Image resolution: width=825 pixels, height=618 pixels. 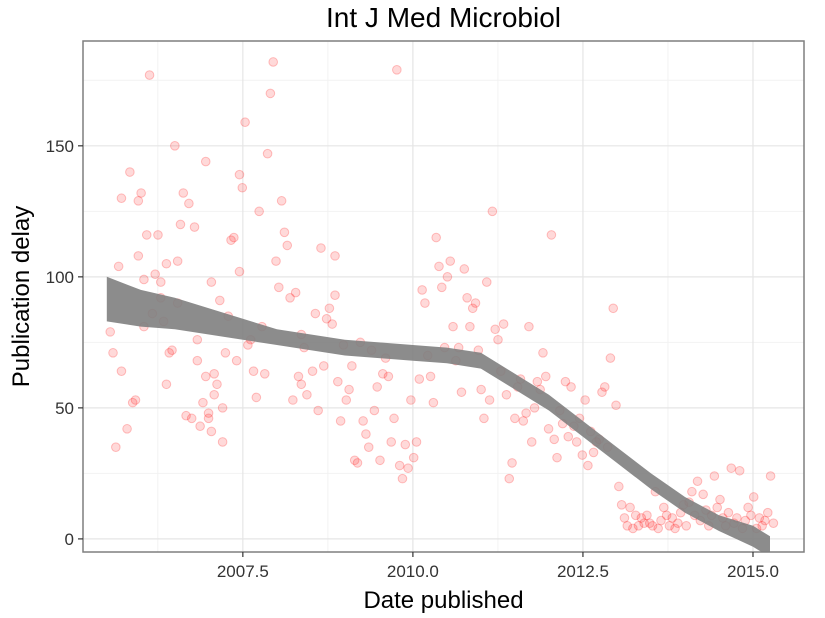 I want to click on x-tick-label: 2015.0, so click(x=753, y=571).